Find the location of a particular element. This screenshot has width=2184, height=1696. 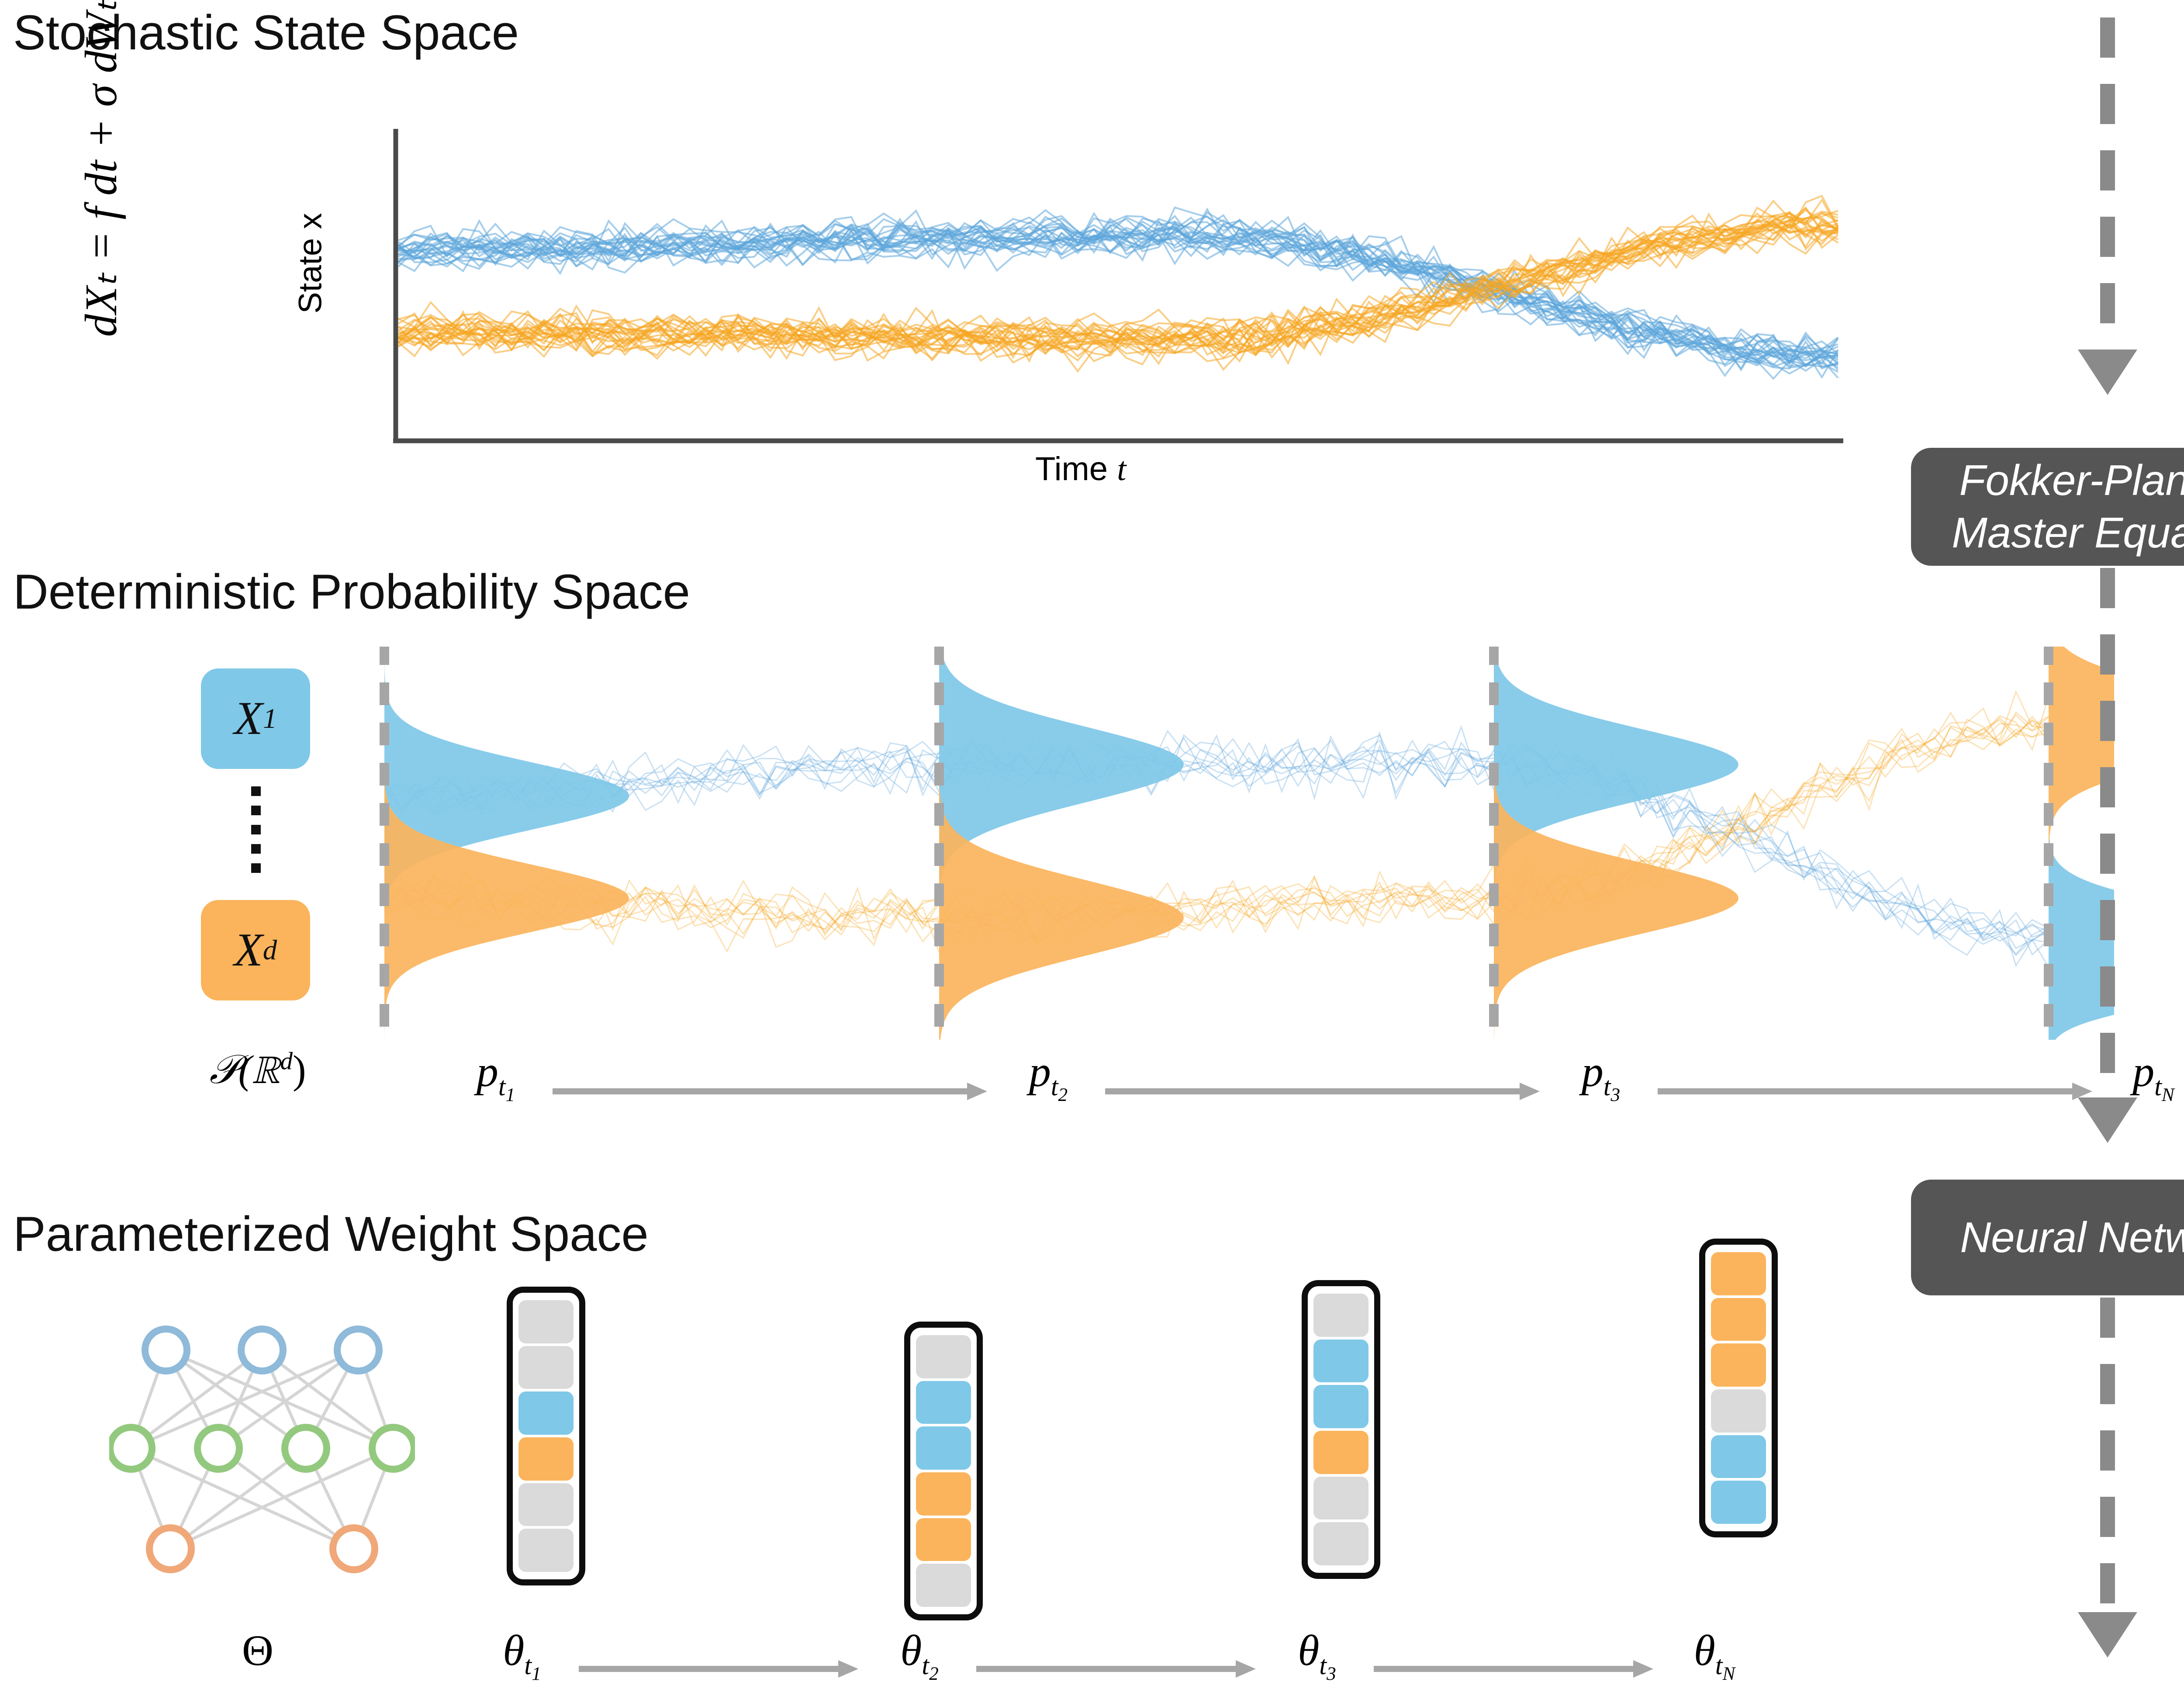

trajectory-plot is located at coordinates (1118, 286).